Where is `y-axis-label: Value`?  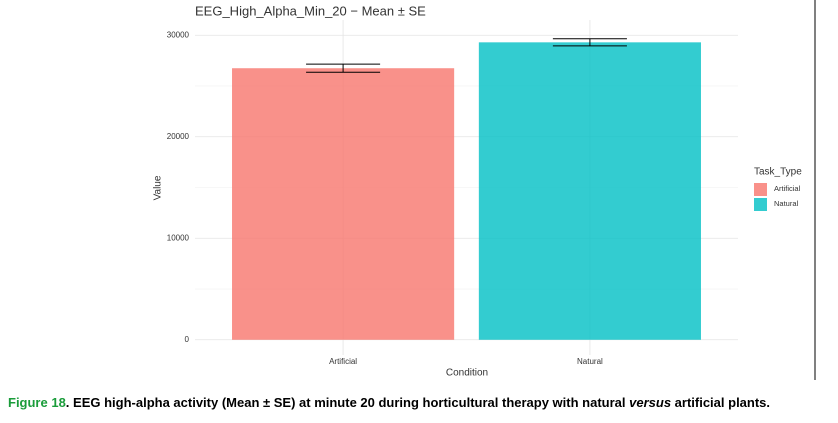
y-axis-label: Value is located at coordinates (158, 187).